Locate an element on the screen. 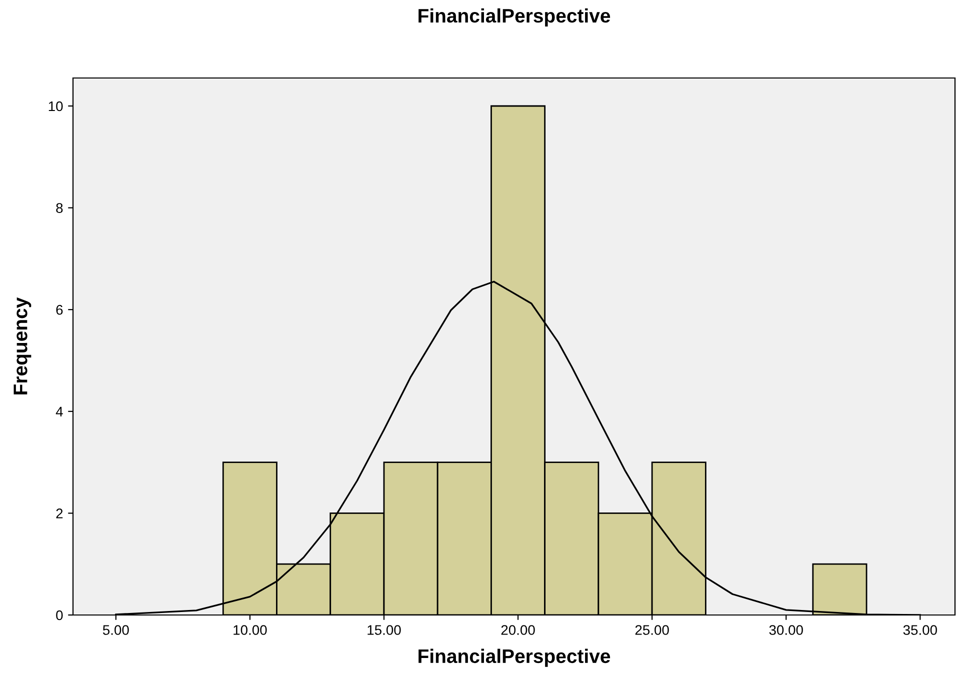 This screenshot has height=691, width=959. x-tick-label: 15.00 is located at coordinates (384, 630).